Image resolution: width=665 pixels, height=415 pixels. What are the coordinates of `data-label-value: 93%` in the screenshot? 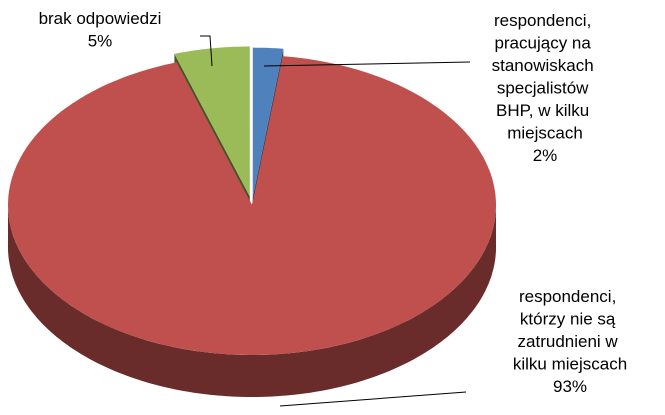 It's located at (570, 386).